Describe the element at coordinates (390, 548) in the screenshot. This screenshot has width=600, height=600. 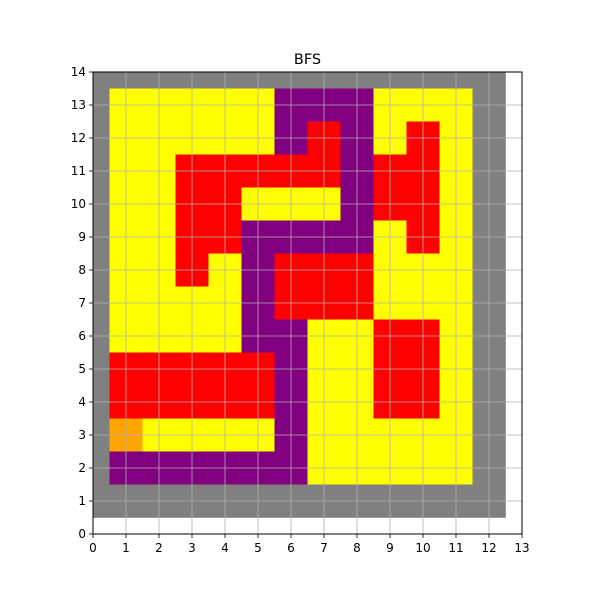
I see `x-tick-label: 9` at that location.